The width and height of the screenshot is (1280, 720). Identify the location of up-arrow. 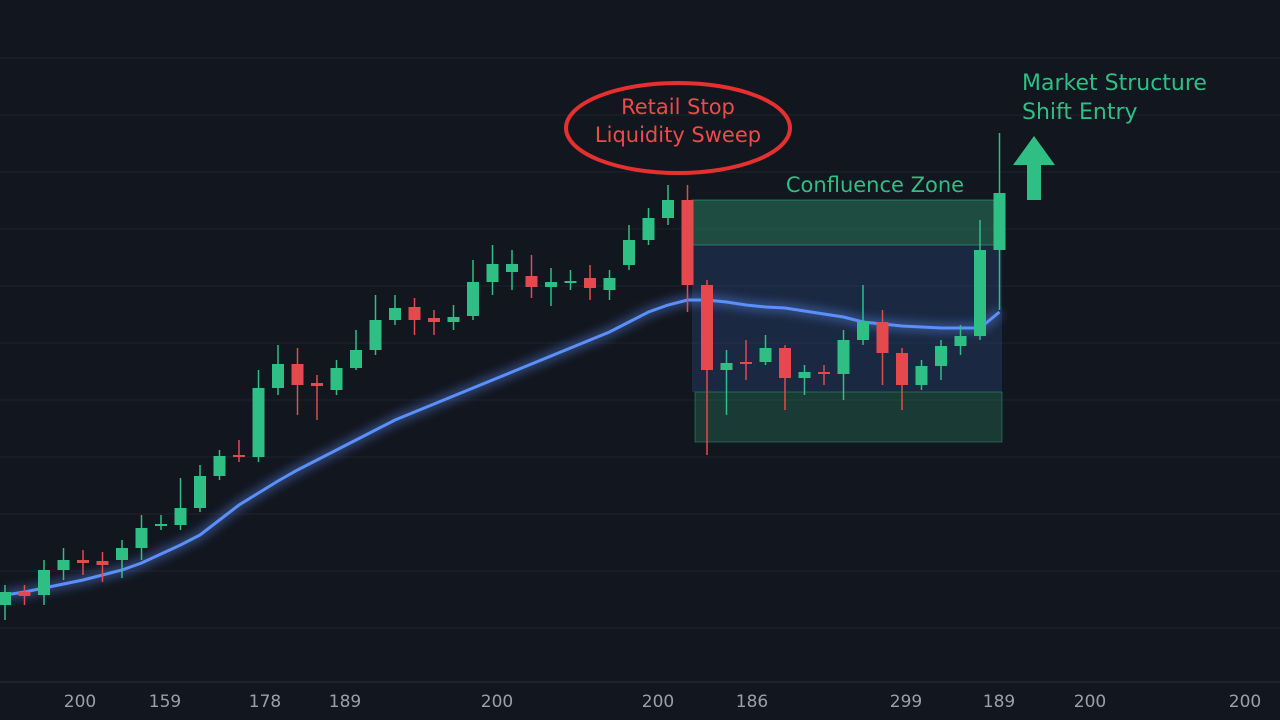
(1034, 168).